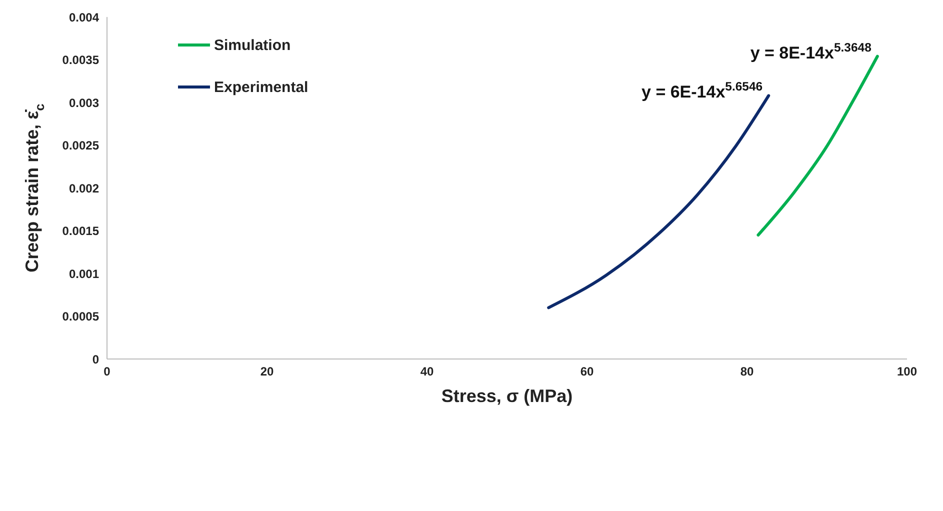  I want to click on legend-label: Simulation, so click(252, 45).